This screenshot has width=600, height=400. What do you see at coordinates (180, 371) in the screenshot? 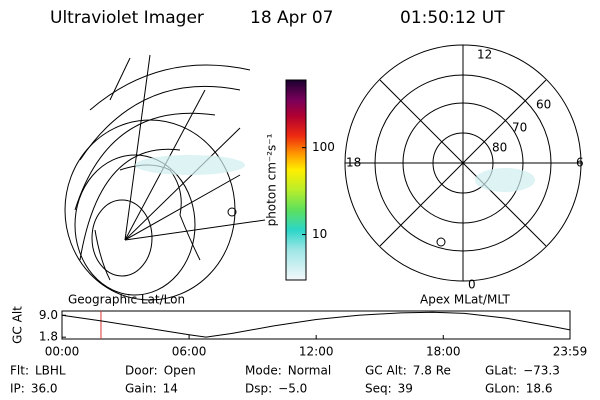
I see `field-value: Open` at bounding box center [180, 371].